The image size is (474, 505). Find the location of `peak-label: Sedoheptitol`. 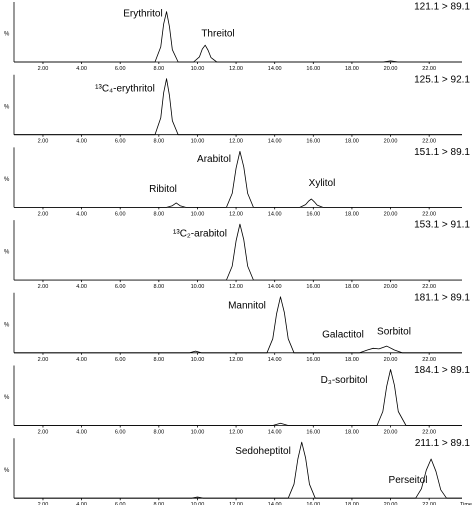

peak-label: Sedoheptitol is located at coordinates (263, 451).